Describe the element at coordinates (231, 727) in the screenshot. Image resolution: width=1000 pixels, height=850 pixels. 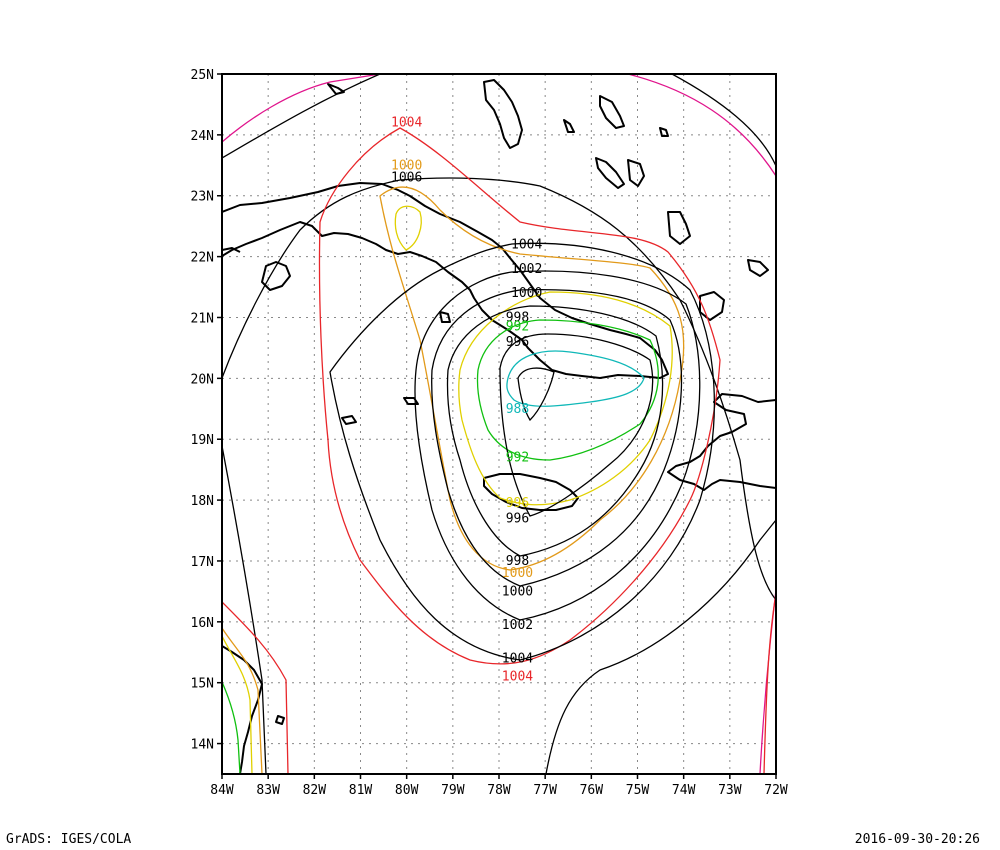
I see `contour-green-sw` at that location.